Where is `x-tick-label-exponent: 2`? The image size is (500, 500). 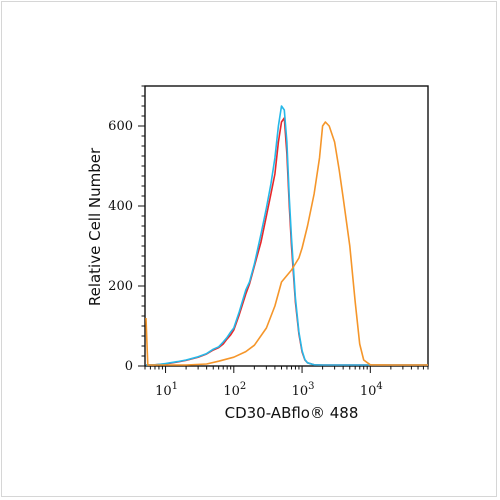
x-tick-label-exponent: 2 is located at coordinates (243, 386).